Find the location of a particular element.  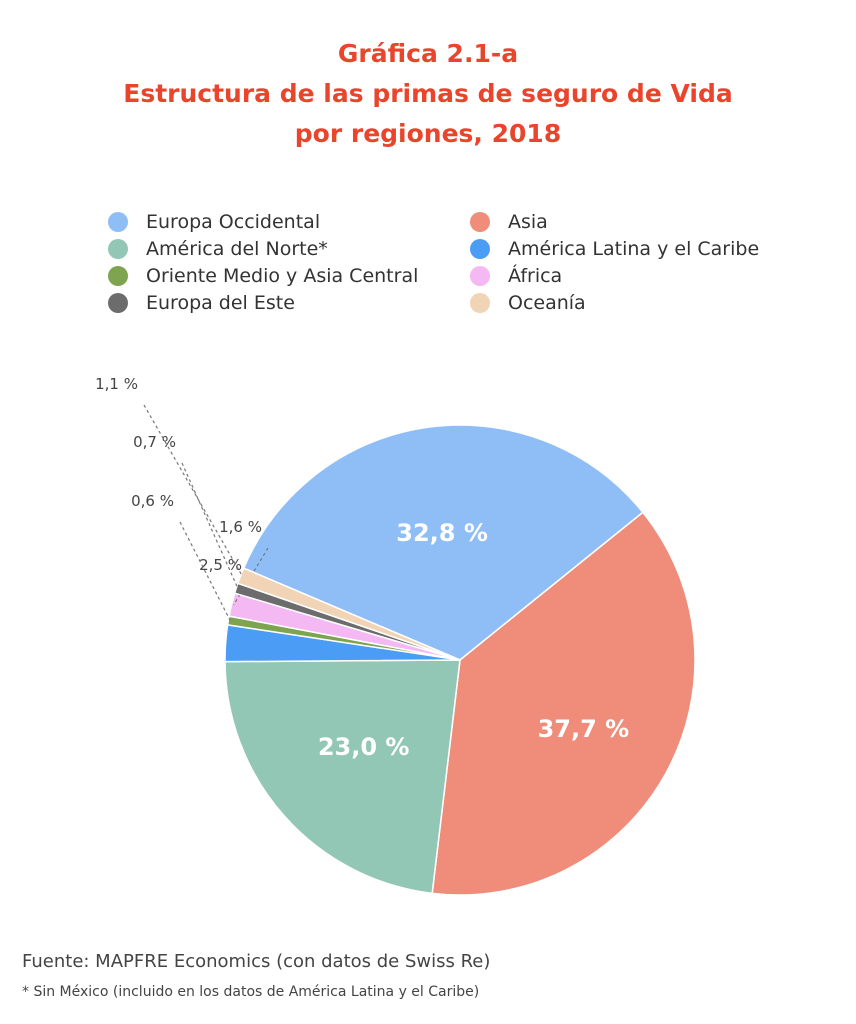

legend-swatch-oriente-medio is located at coordinates (118, 275).